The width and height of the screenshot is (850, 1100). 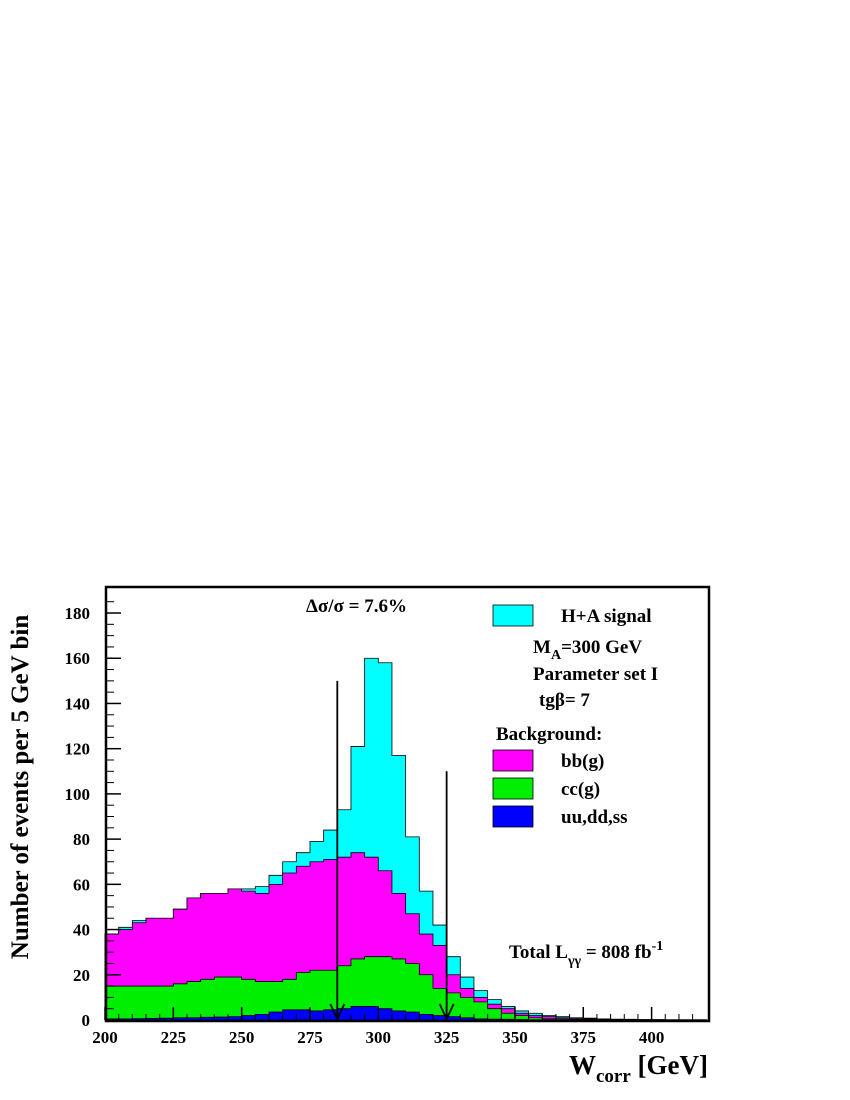 What do you see at coordinates (587, 650) in the screenshot?
I see `ma-annotation: MA=300 GeV` at bounding box center [587, 650].